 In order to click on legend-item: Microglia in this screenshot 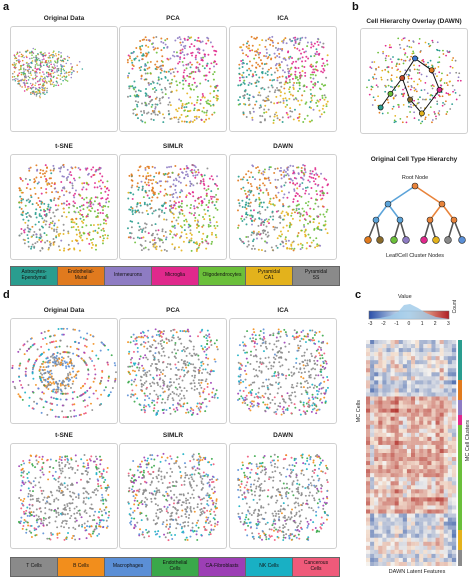, I will do `click(175, 276)`.